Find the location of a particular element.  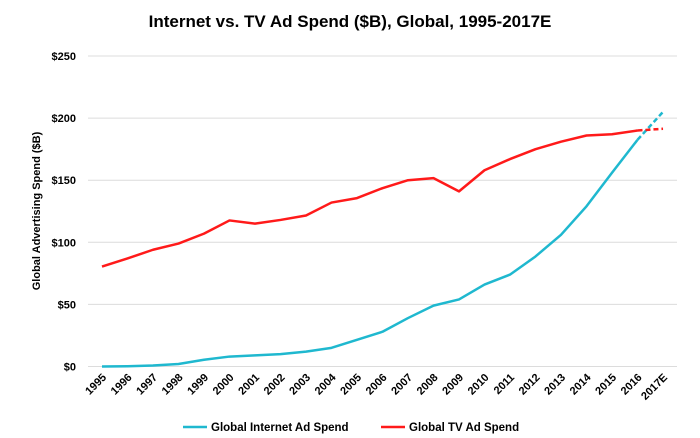

x-tick-label: 2015 is located at coordinates (606, 385).